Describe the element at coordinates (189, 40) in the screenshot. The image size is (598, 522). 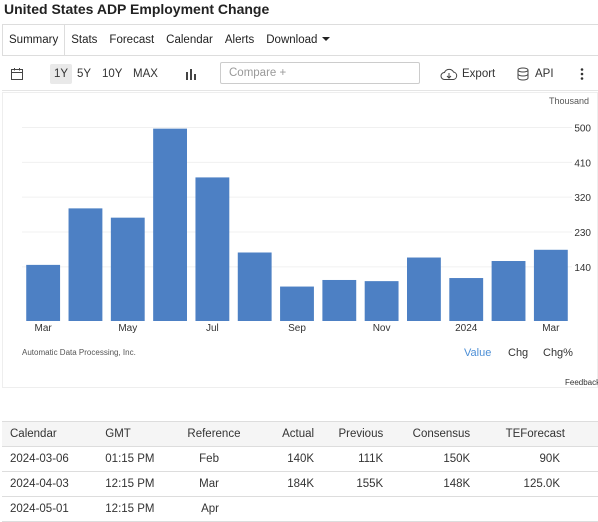
I see `tab-calendar: Calendar` at that location.